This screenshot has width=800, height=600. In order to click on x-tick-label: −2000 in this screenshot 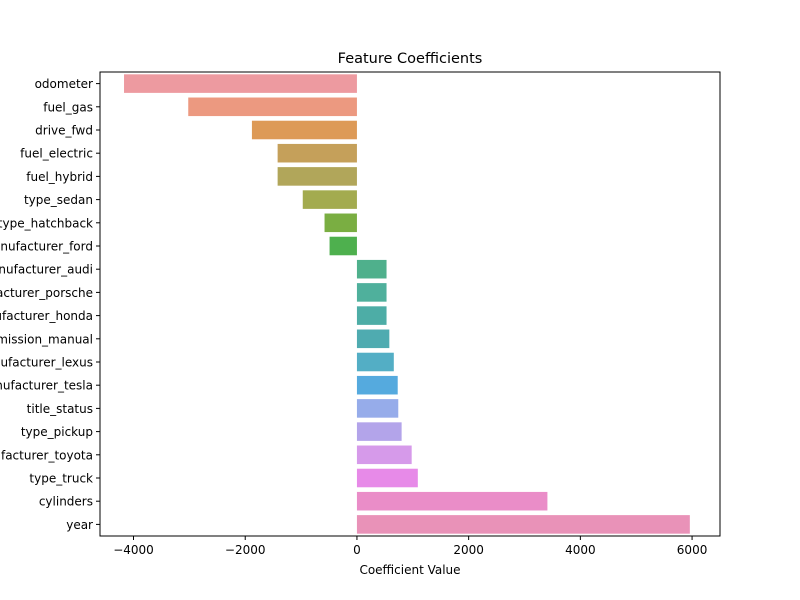, I will do `click(245, 550)`.